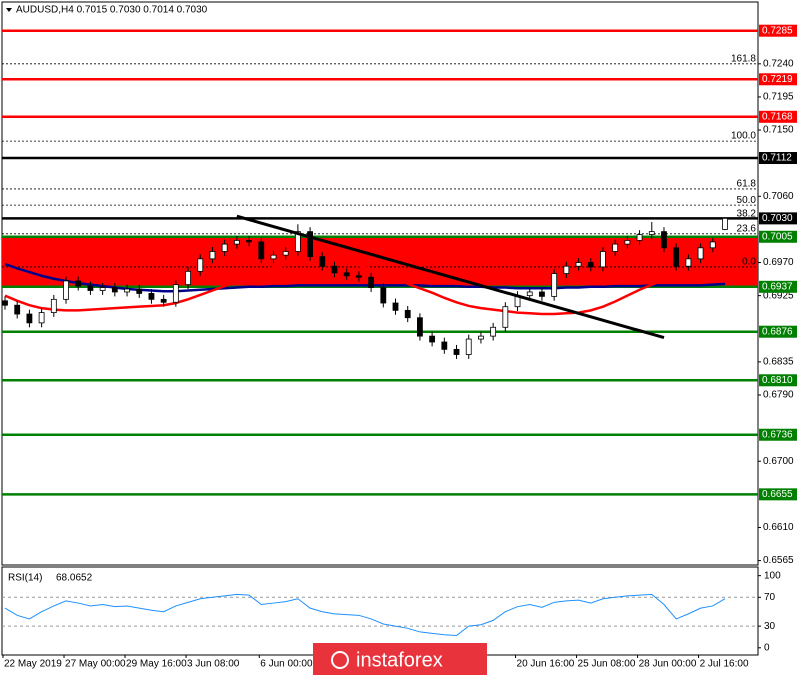 This screenshot has width=800, height=680. What do you see at coordinates (778, 130) in the screenshot?
I see `y-tick-label: 0.7150` at bounding box center [778, 130].